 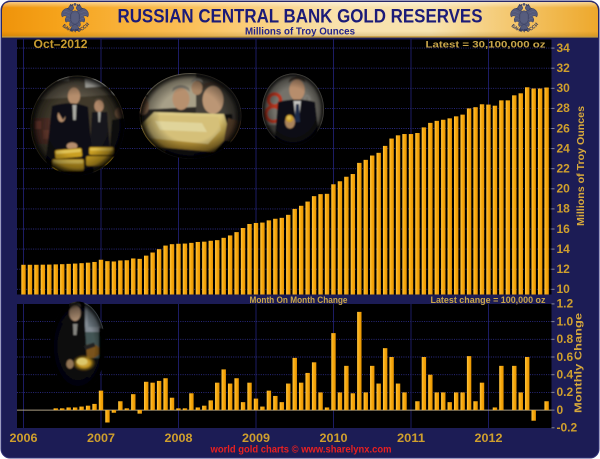 I want to click on svg-text: Latest change = 100,000 oz, so click(x=488, y=300).